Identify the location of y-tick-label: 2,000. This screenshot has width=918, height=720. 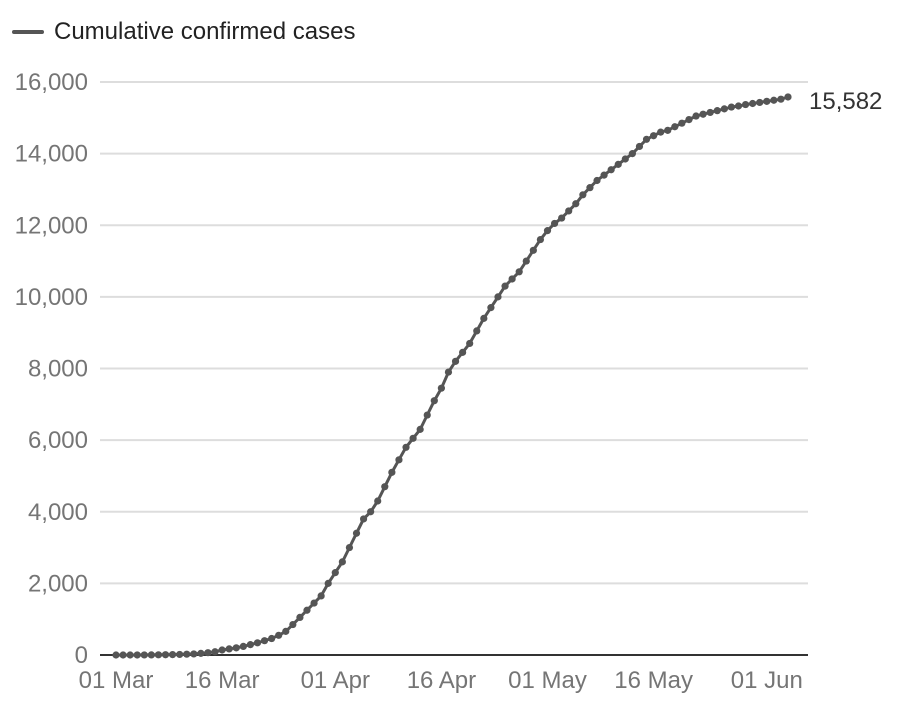
(58, 583).